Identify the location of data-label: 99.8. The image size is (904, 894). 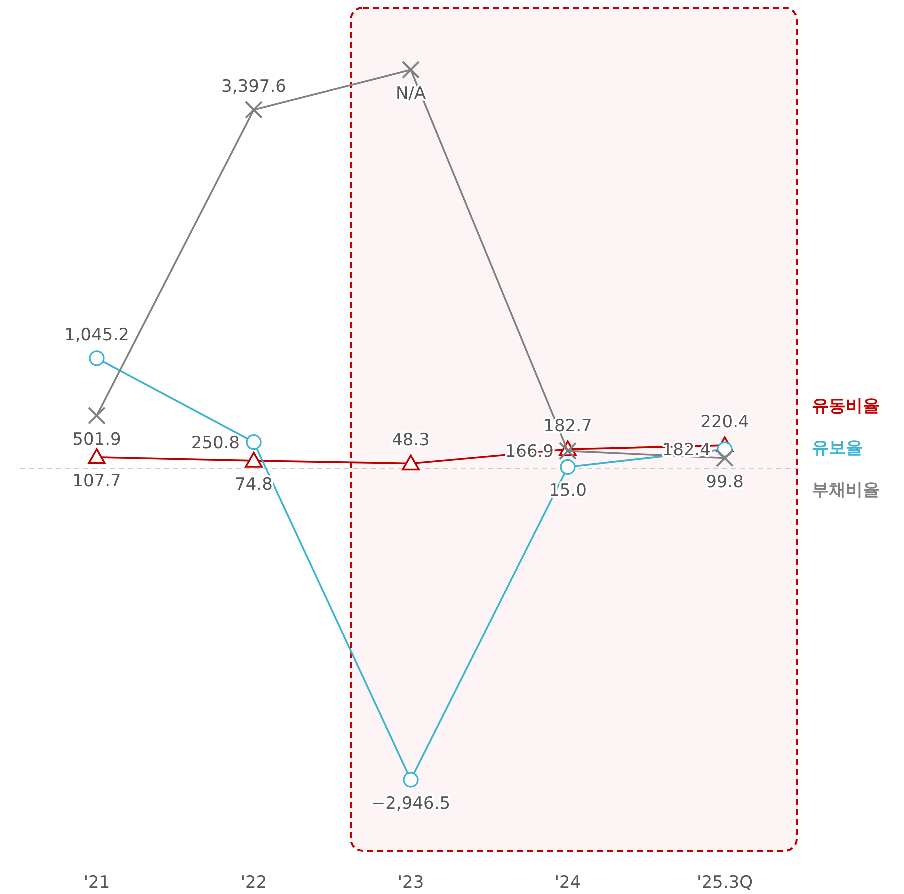
(725, 482).